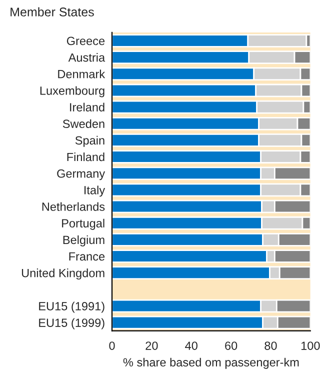 The image size is (320, 373). What do you see at coordinates (81, 174) in the screenshot?
I see `y-tick-label: Germany` at bounding box center [81, 174].